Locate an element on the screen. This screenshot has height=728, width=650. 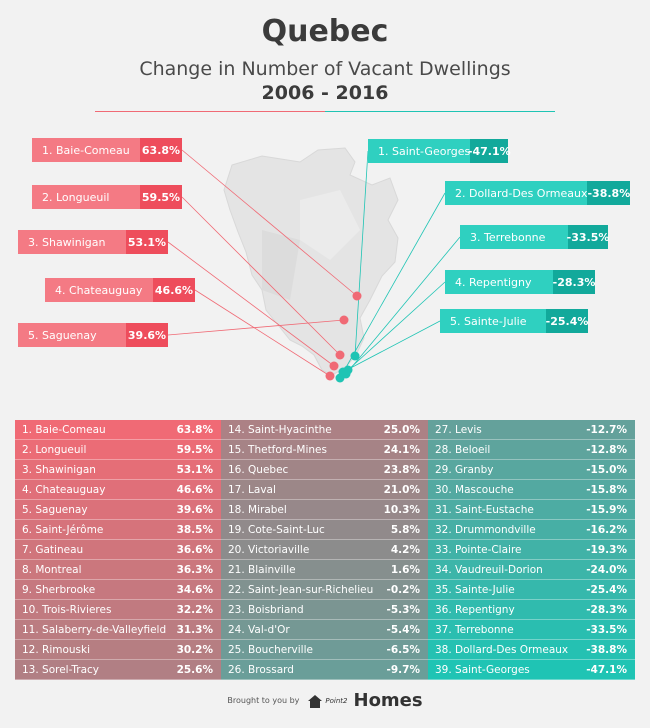
row-city: 31. Saint-Eustache is located at coordinates (484, 509).